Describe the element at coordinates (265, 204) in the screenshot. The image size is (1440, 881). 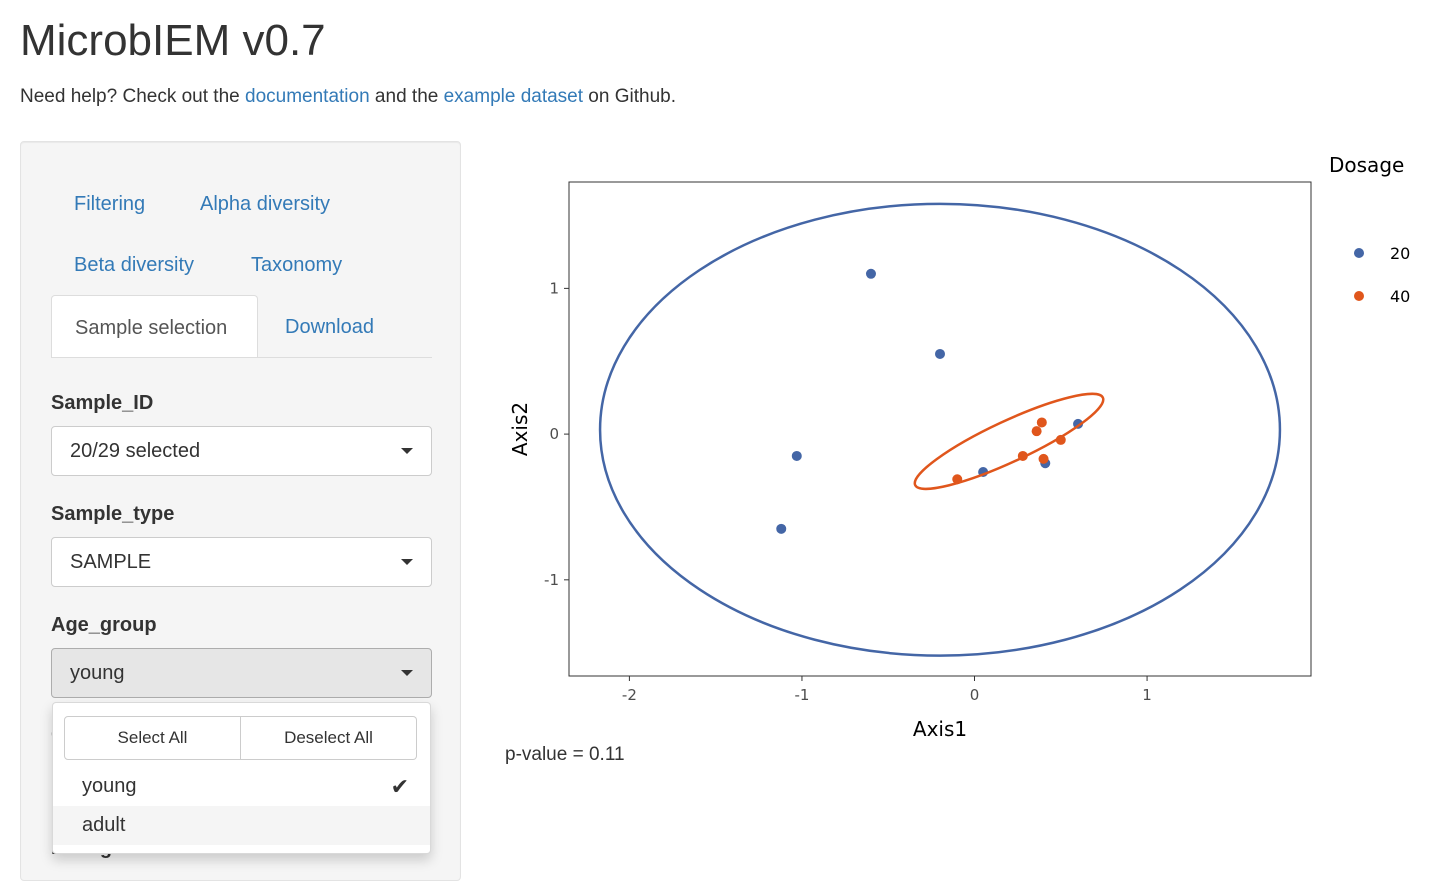
I see `tab-alpha-diversity: Alpha diversity` at that location.